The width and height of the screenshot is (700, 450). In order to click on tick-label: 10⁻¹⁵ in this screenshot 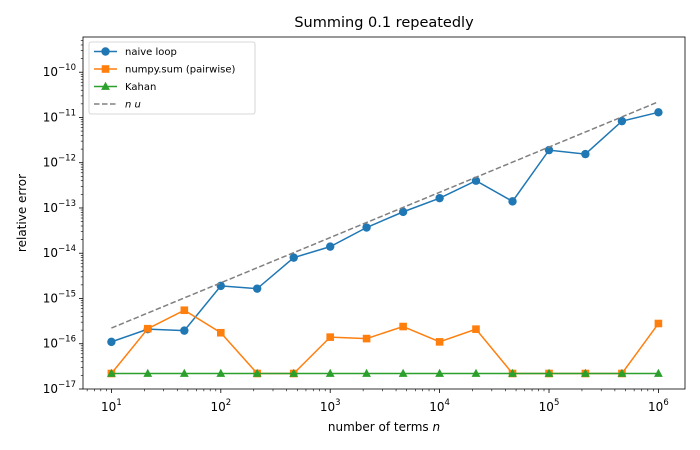, I will do `click(59, 297)`.